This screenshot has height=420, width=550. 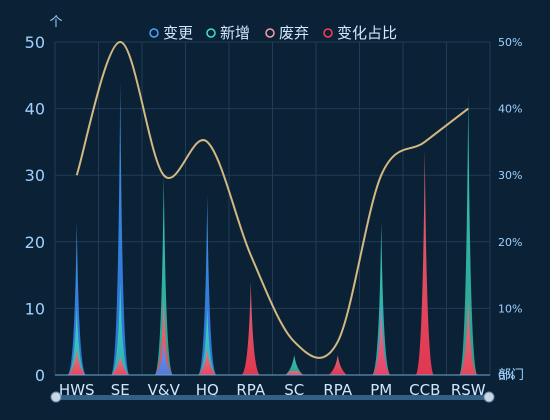 I want to click on x-axis: HWS SE V&V HQ RPA SC RPA PM CCB RSW, so click(x=272, y=386).